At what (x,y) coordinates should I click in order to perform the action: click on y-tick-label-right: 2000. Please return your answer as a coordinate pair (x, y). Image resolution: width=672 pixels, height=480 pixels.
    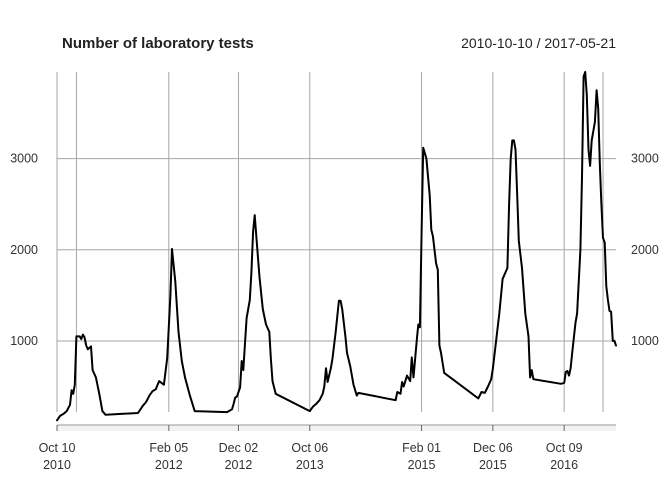
    Looking at the image, I should click on (645, 250).